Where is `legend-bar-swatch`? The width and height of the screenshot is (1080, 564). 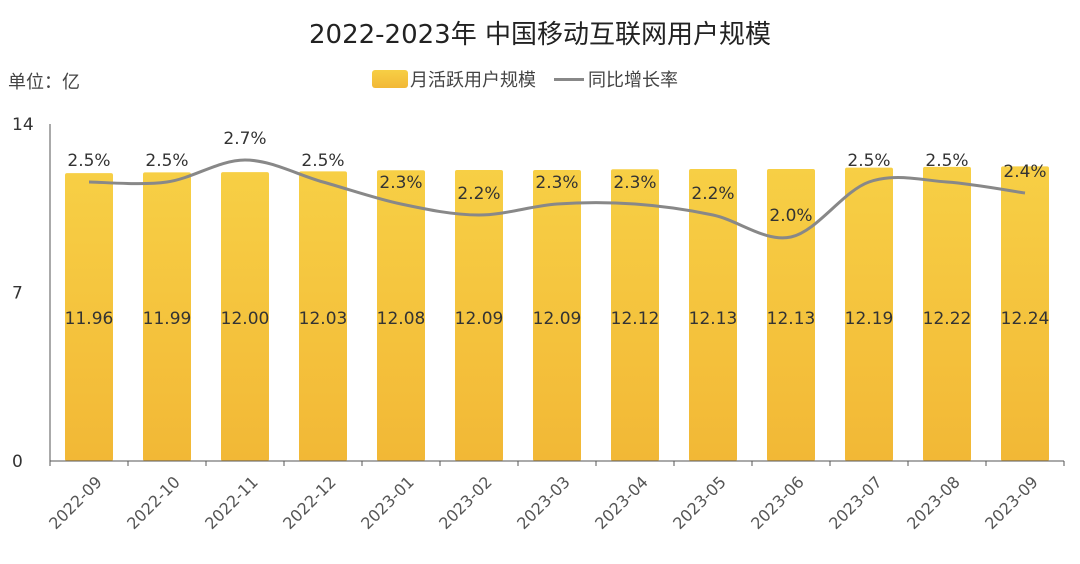
legend-bar-swatch is located at coordinates (390, 79).